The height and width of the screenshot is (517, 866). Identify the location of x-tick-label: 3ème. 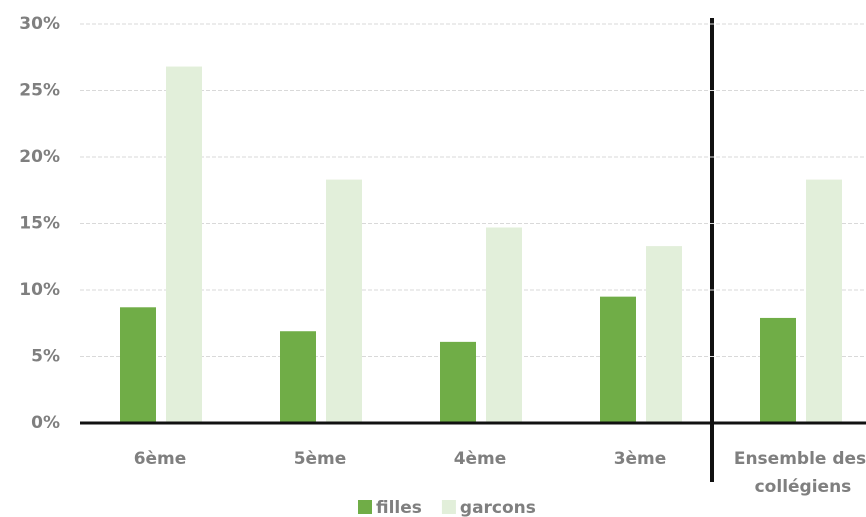
(640, 459).